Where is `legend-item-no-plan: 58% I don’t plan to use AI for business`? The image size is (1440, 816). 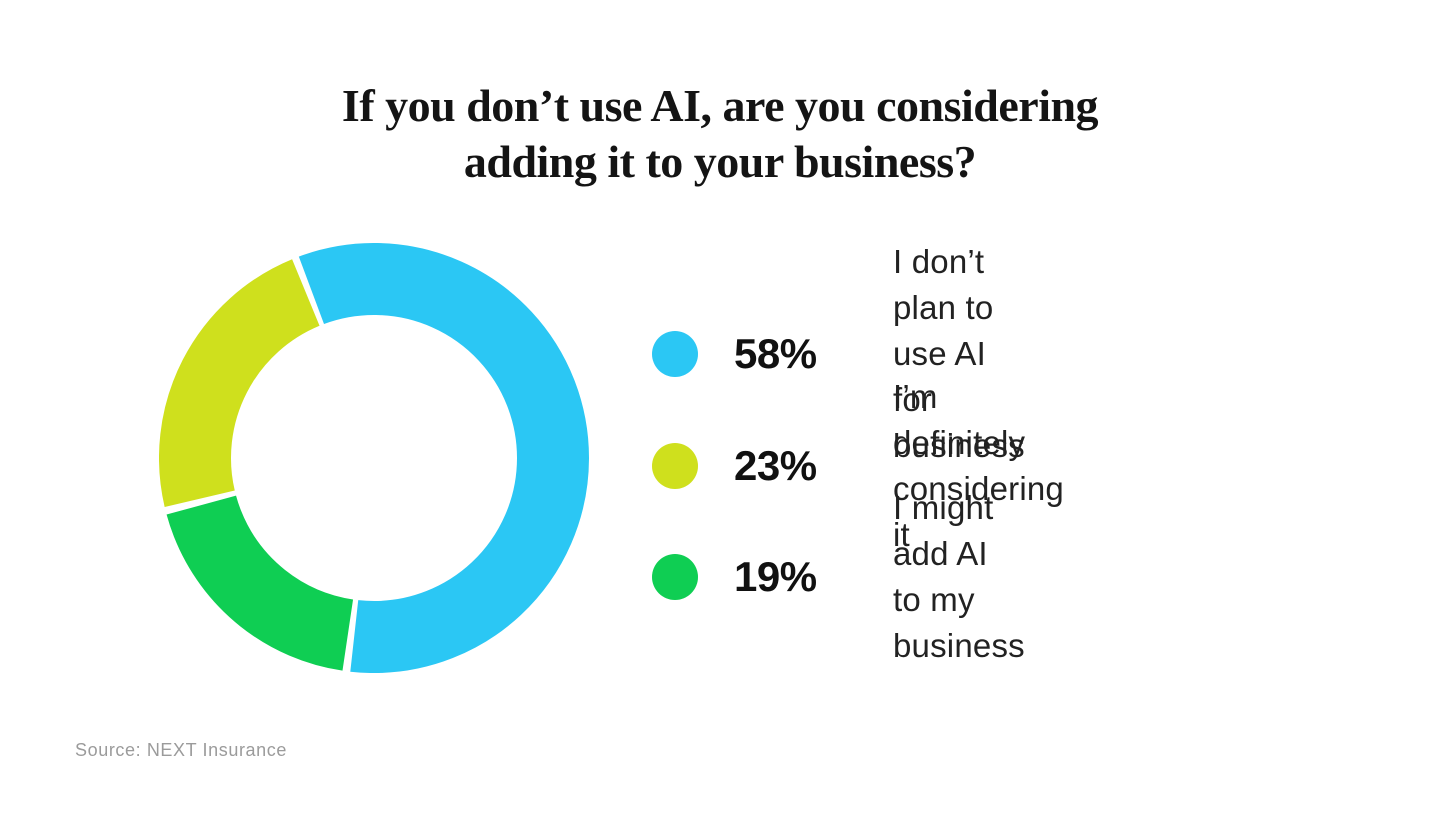 legend-item-no-plan: 58% I don’t plan to use AI for business is located at coordinates (838, 354).